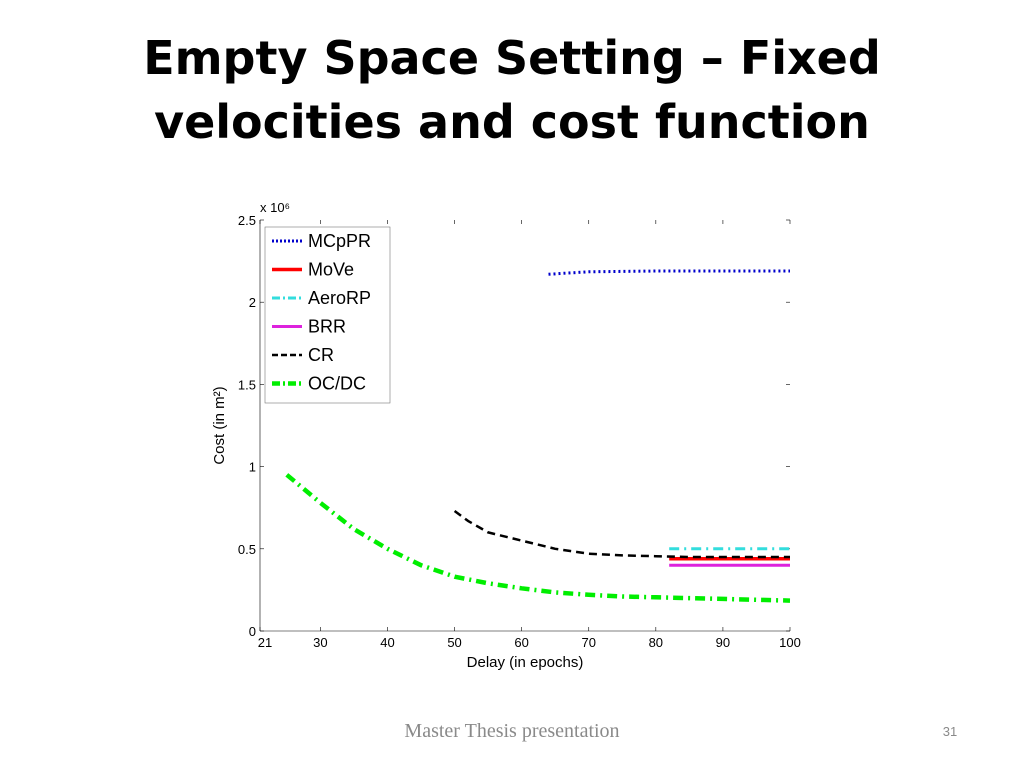 The height and width of the screenshot is (768, 1024). I want to click on x-tick-label: 70, so click(588, 642).